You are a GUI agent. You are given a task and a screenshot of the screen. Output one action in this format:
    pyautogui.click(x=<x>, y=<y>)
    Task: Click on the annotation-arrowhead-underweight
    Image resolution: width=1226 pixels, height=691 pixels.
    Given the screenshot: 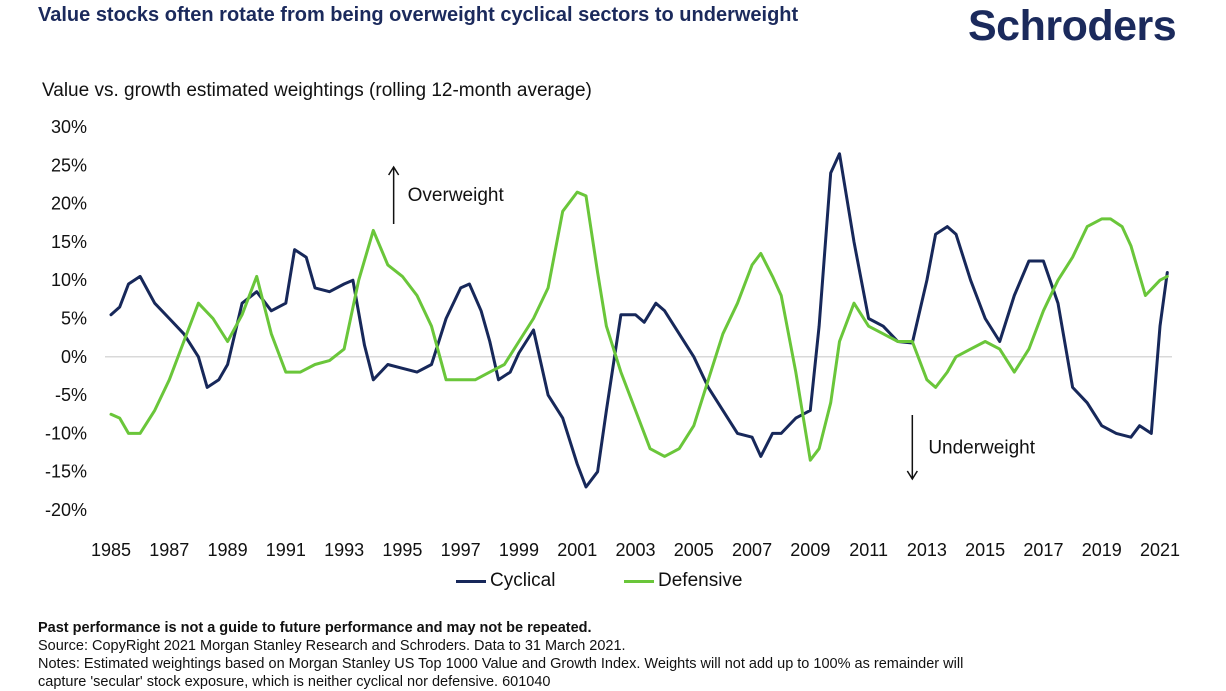 What is the action you would take?
    pyautogui.click(x=912, y=475)
    